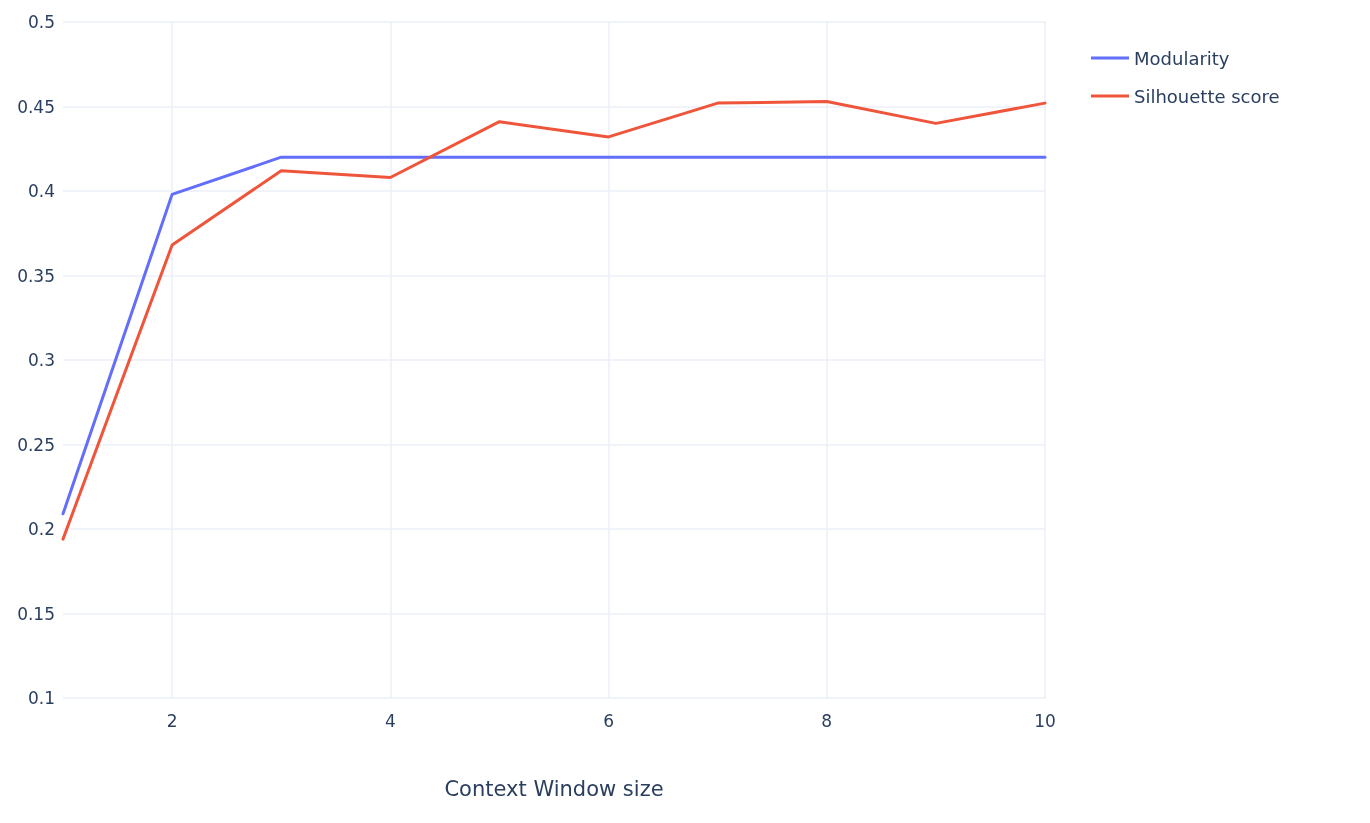 This screenshot has height=823, width=1370. What do you see at coordinates (36, 444) in the screenshot?
I see `y-tick-label: 0.25` at bounding box center [36, 444].